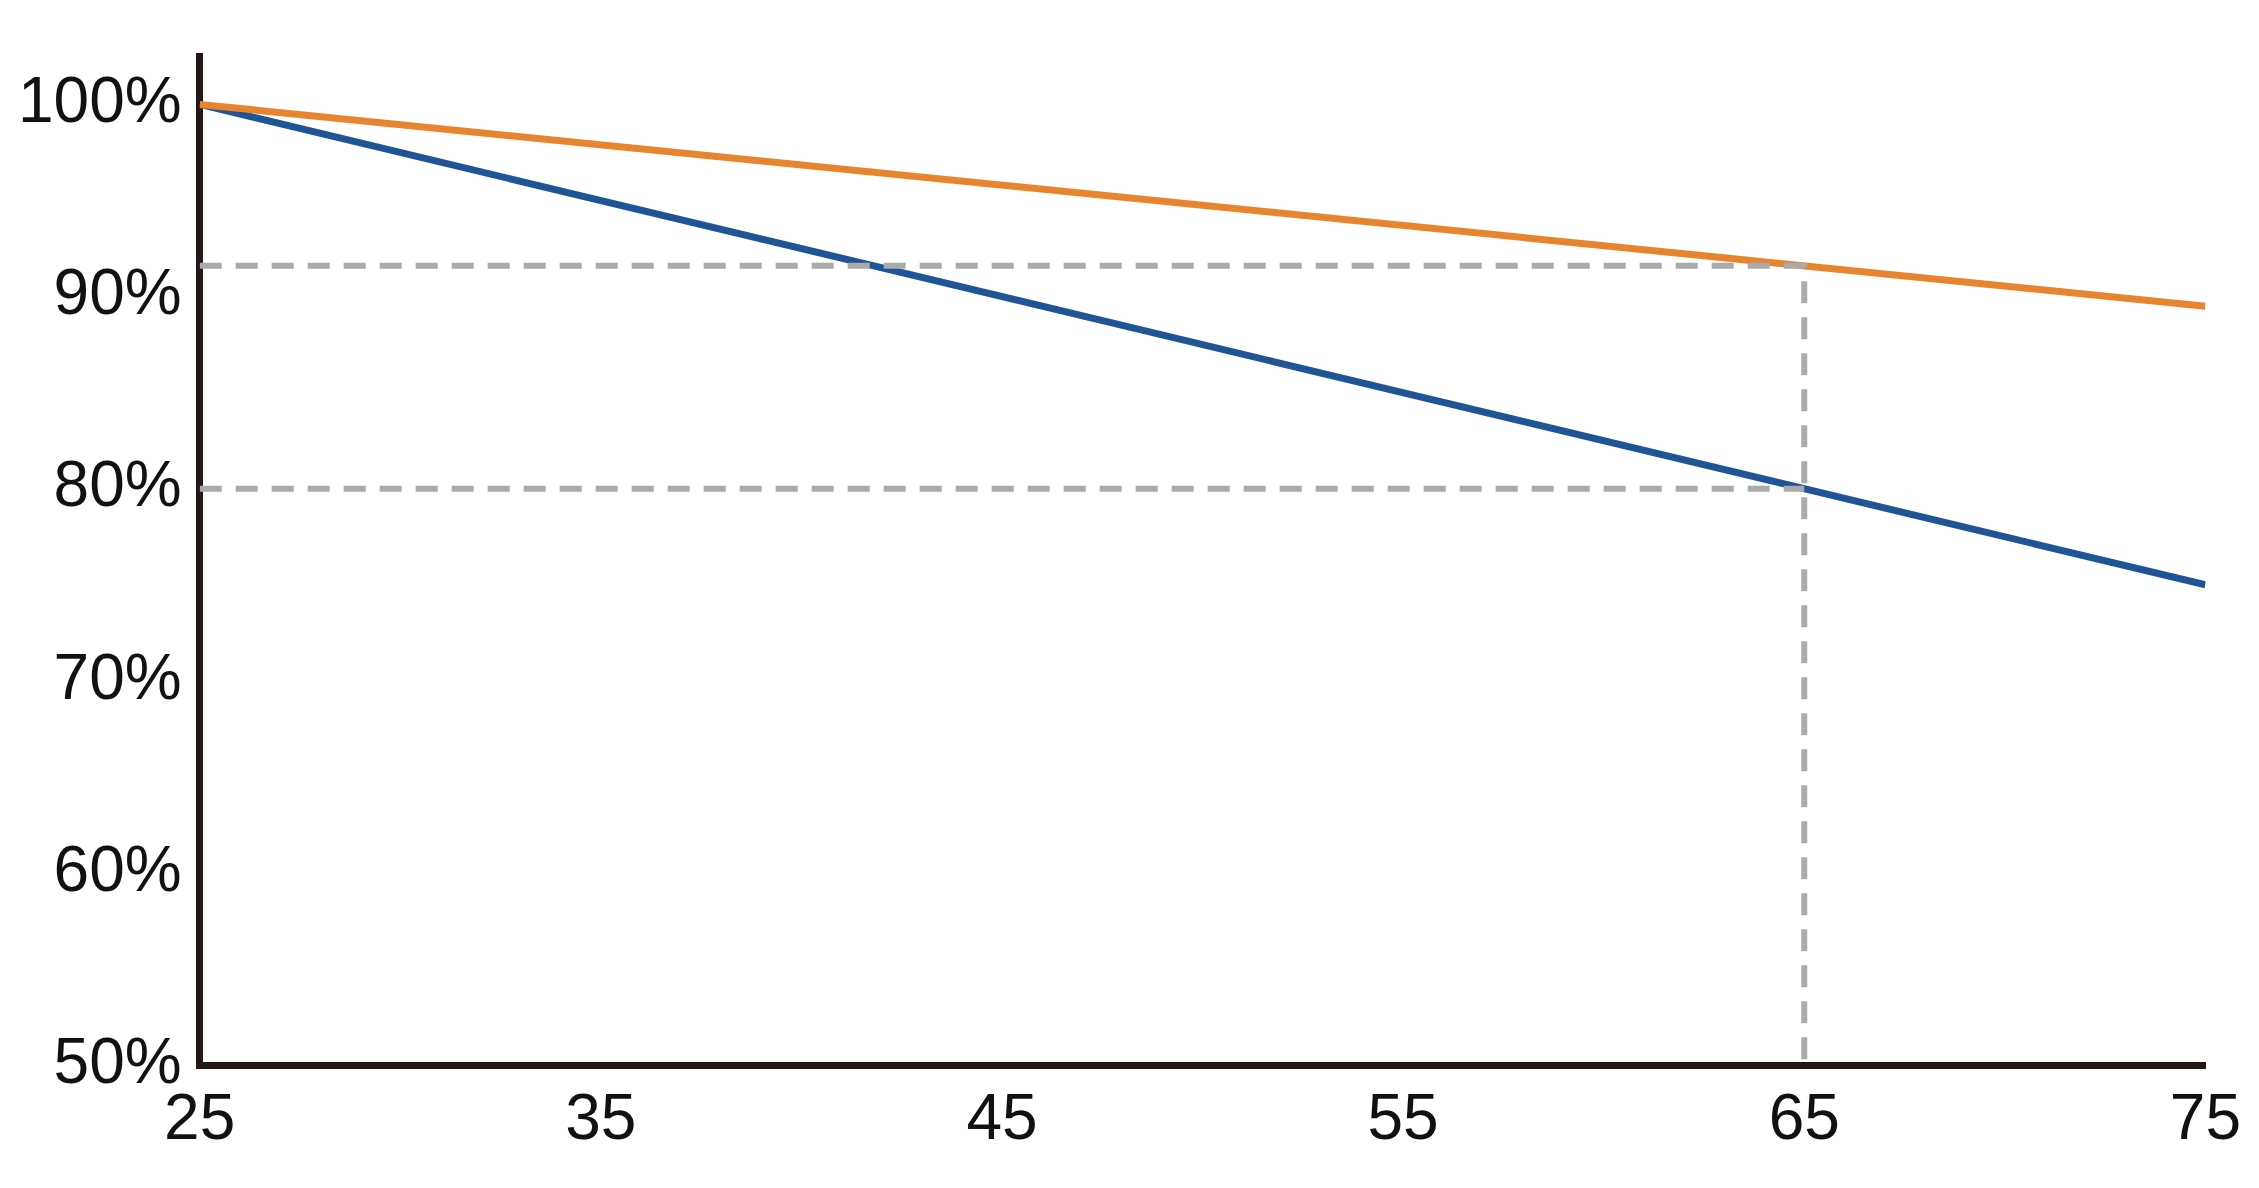 The height and width of the screenshot is (1188, 2259). I want to click on x-tick-label: 75, so click(2205, 1117).